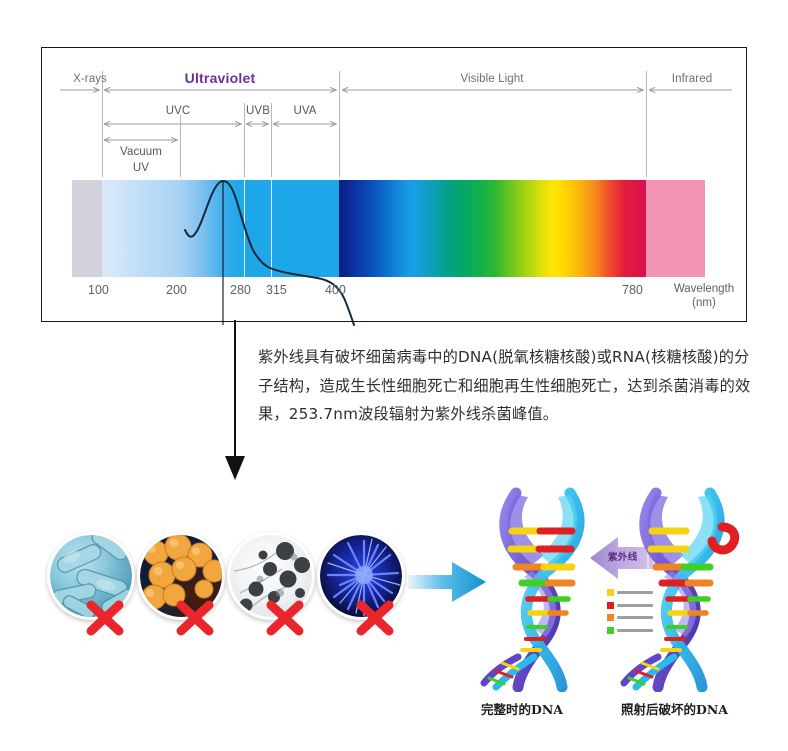 The width and height of the screenshot is (788, 751). I want to click on tick-label-100: 100, so click(98, 290).